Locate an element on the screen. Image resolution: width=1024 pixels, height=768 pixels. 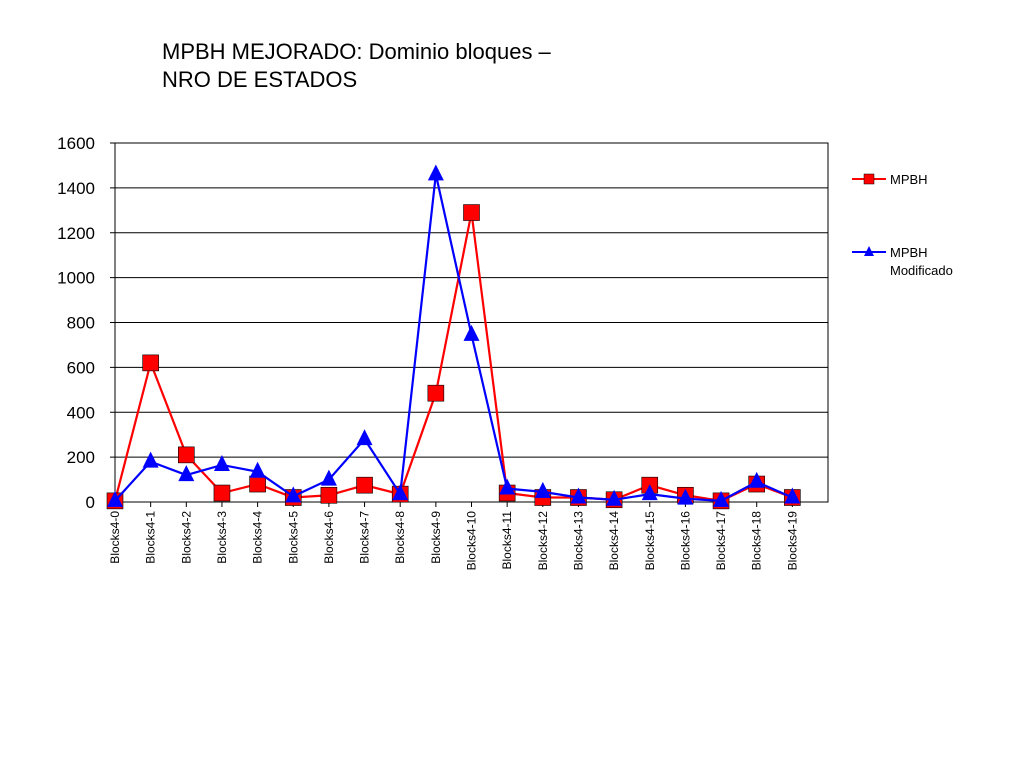
y-tick-label: 1200 is located at coordinates (76, 233).